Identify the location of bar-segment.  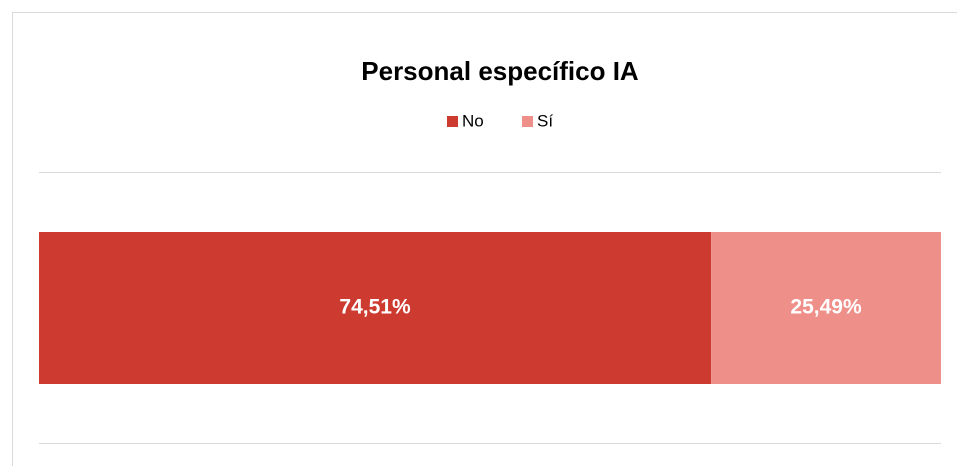
(826, 308).